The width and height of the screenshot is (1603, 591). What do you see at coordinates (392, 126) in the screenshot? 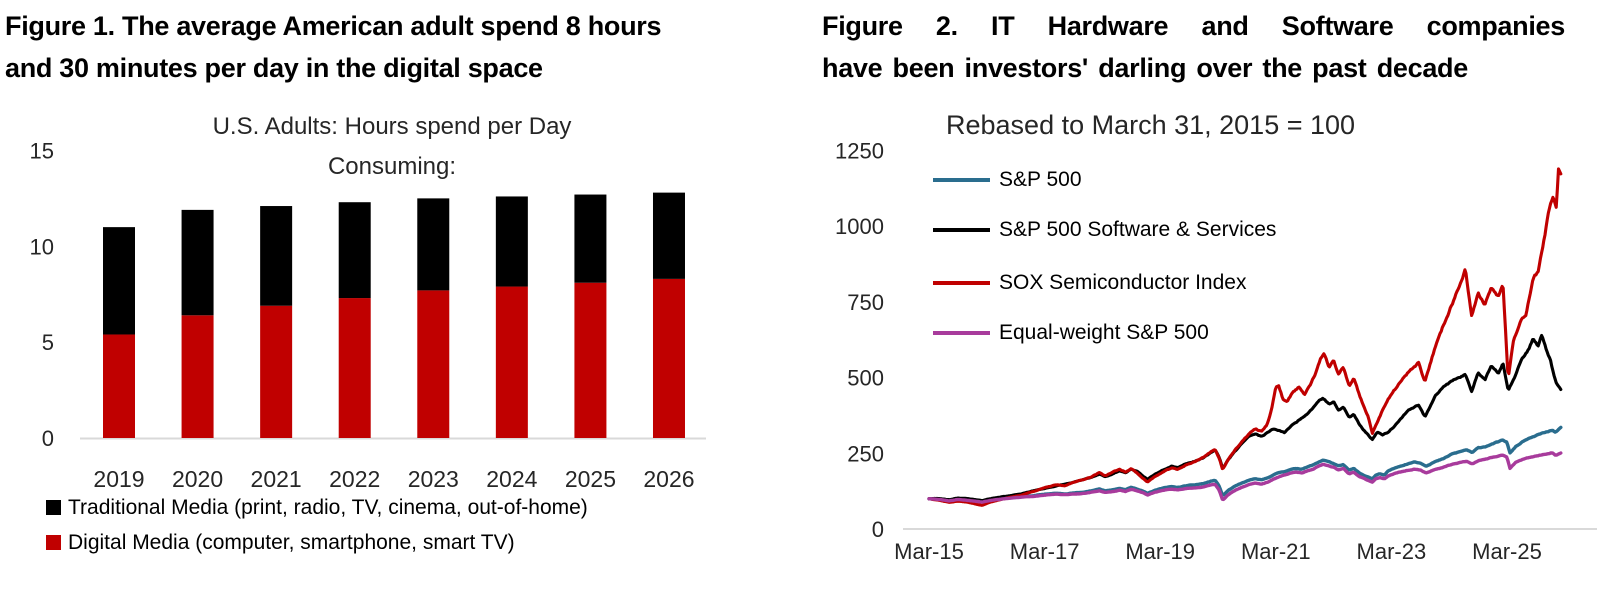
I see `figure1-chart-title-line1: U.S. Adults: Hours spend per Day` at bounding box center [392, 126].